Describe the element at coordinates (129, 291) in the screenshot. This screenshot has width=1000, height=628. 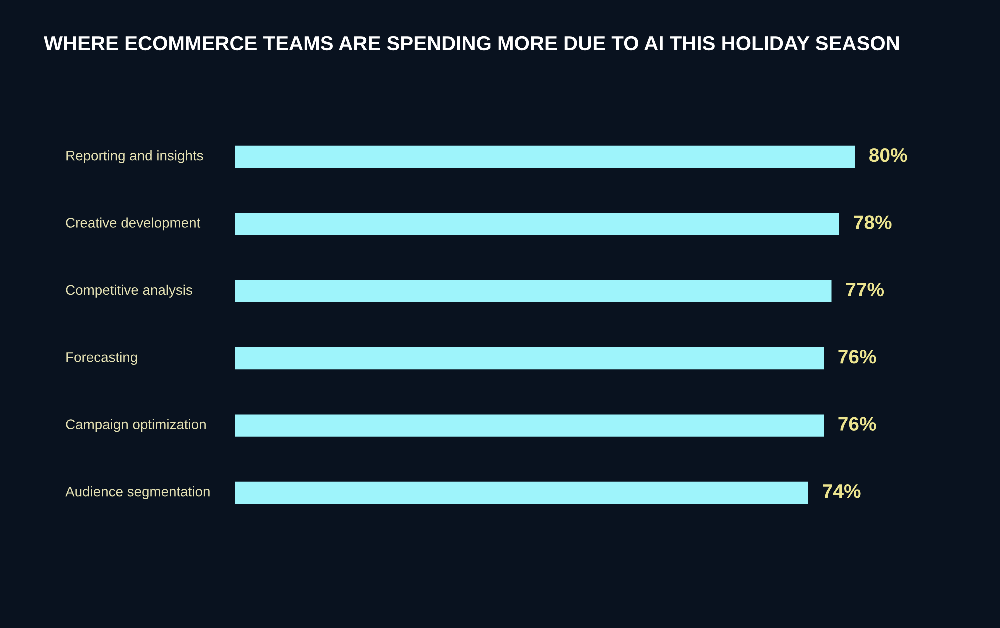
I see `y-tick-label: Competitive analysis` at that location.